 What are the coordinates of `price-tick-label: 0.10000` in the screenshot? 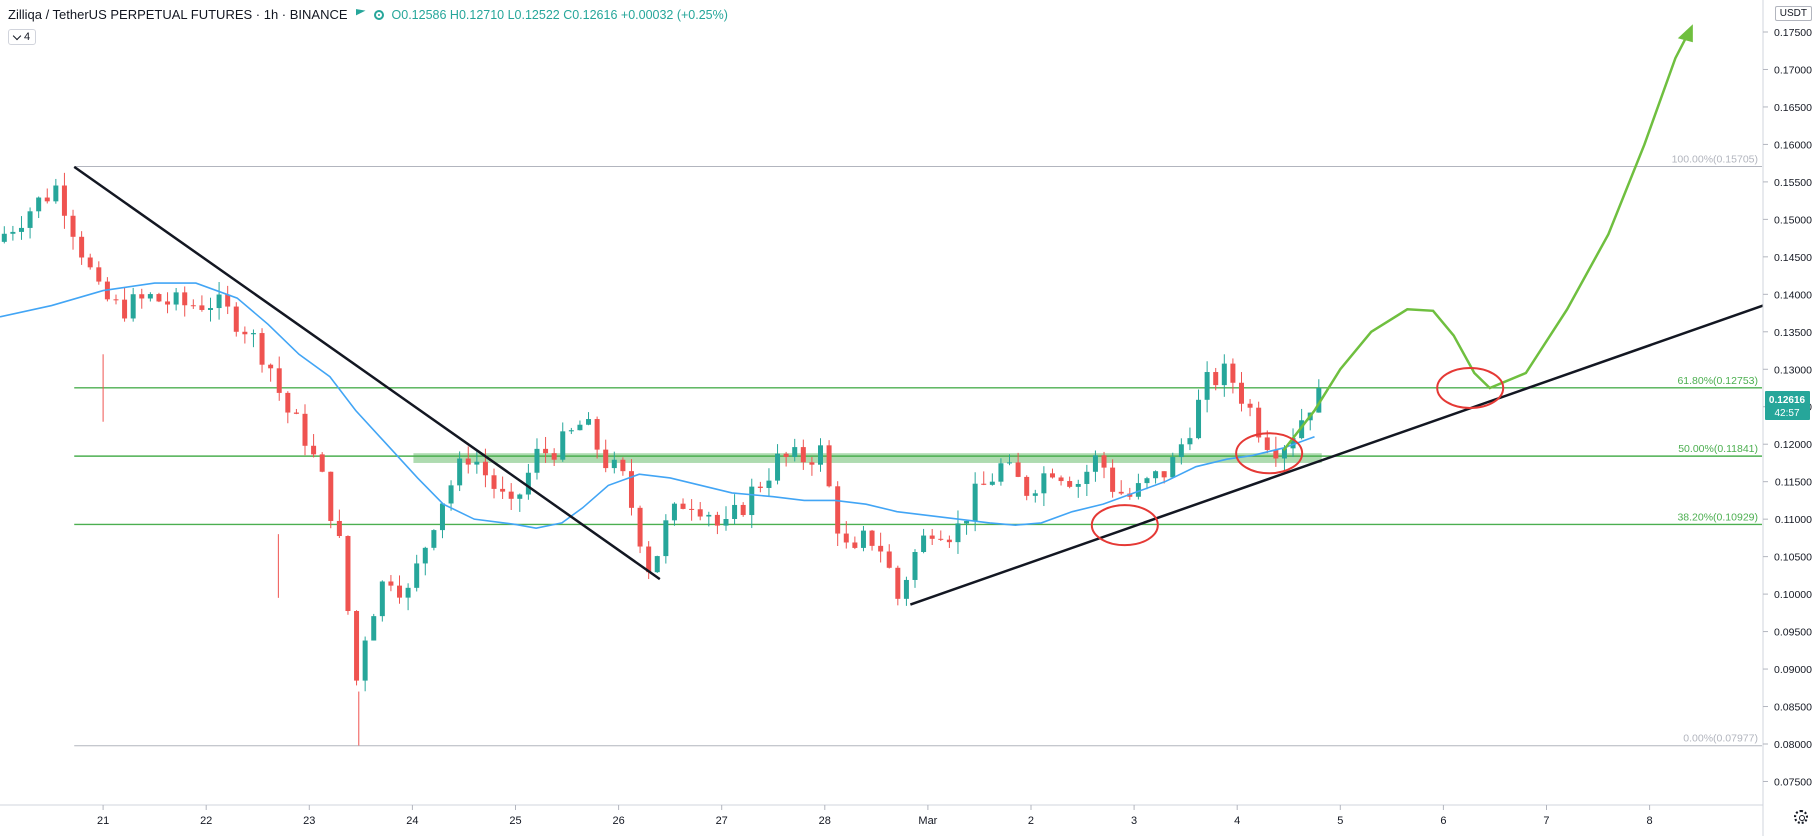 It's located at (1793, 595).